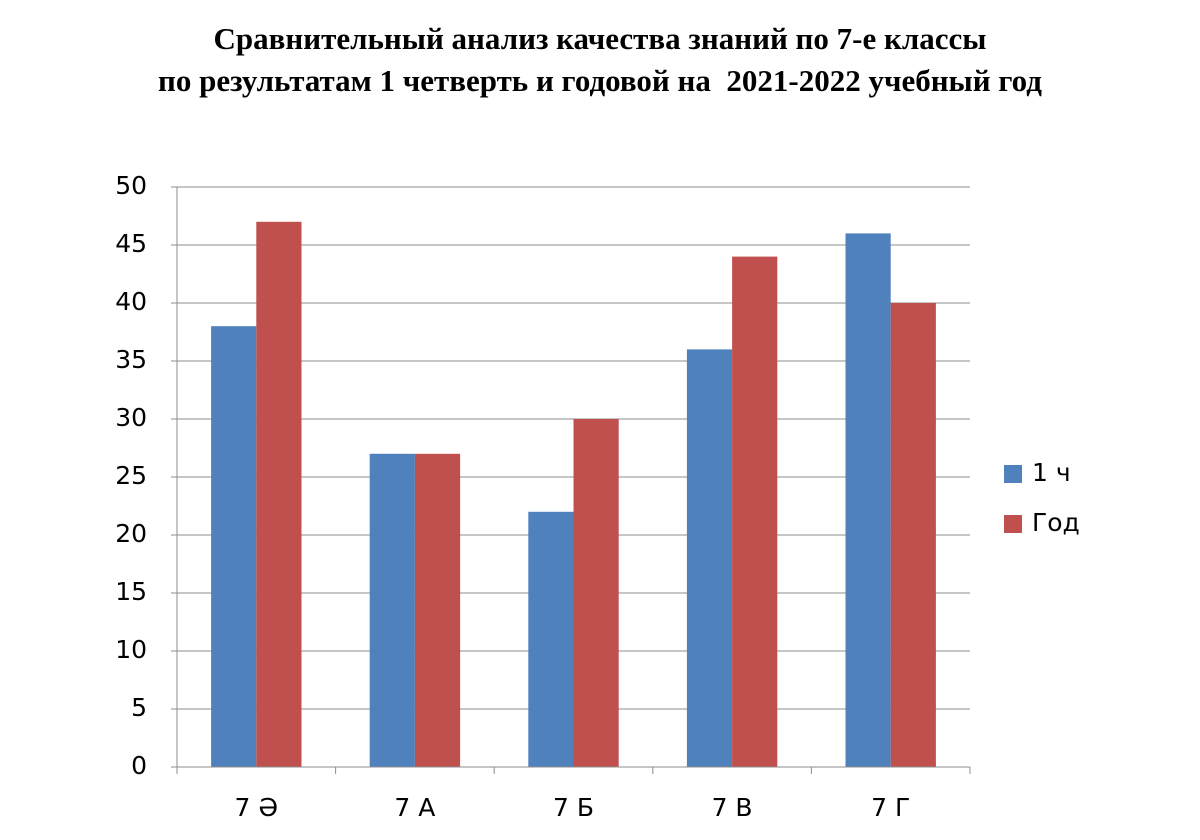 The image size is (1200, 840). I want to click on y-tick-label: 50, so click(131, 185).